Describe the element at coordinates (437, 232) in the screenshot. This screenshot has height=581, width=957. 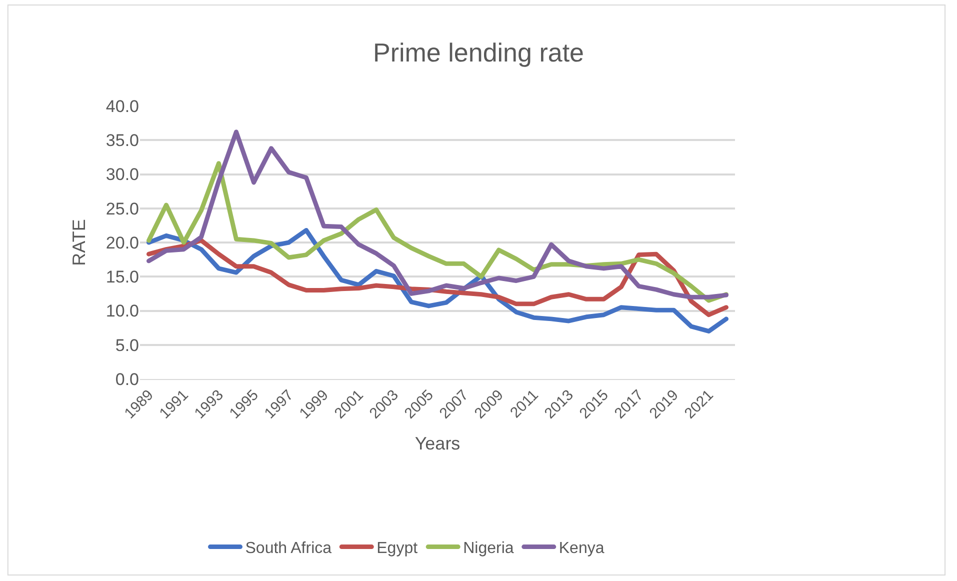
I see `line-series` at that location.